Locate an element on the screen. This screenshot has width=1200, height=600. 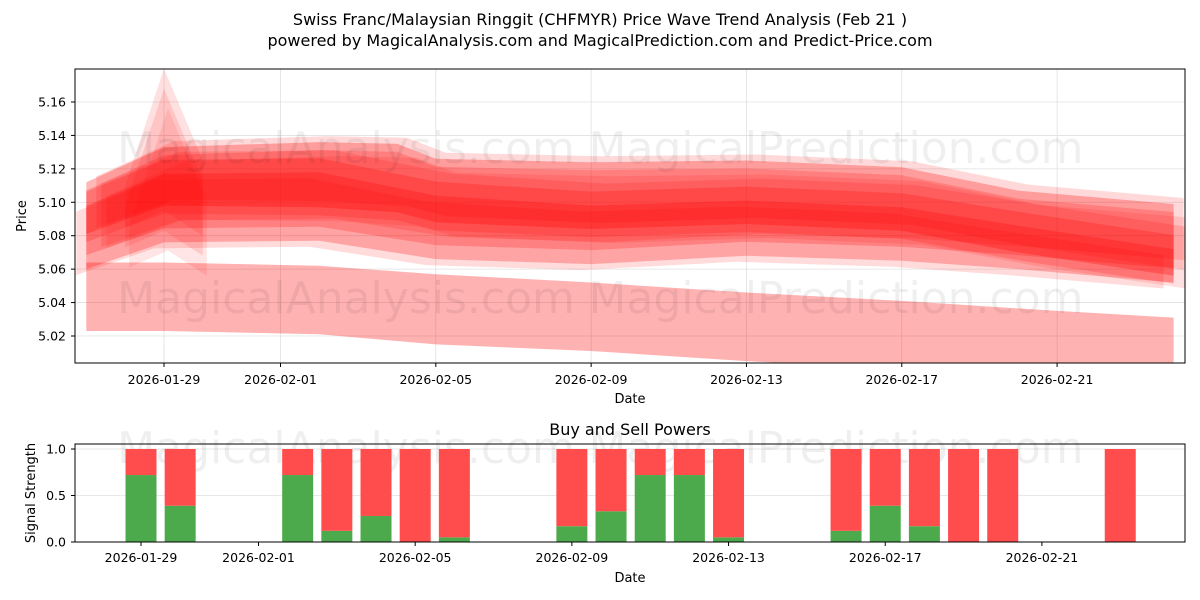
y-tick-label: 5.08 is located at coordinates (52, 235).